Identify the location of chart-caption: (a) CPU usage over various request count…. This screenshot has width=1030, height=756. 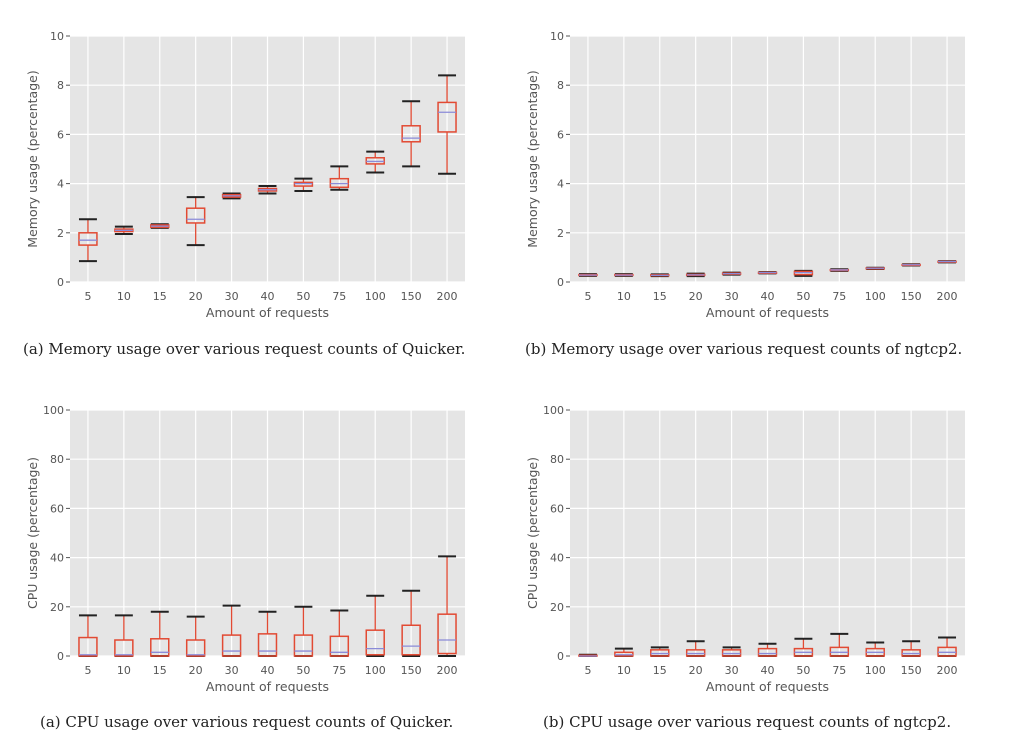
(247, 722).